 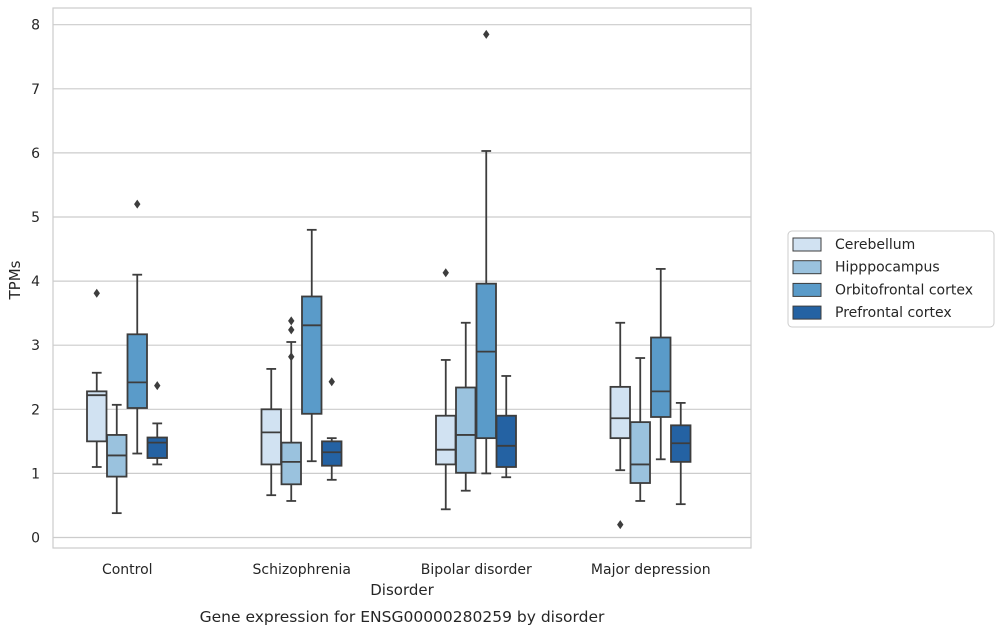 What do you see at coordinates (127, 570) in the screenshot?
I see `x-tick-label: Control` at bounding box center [127, 570].